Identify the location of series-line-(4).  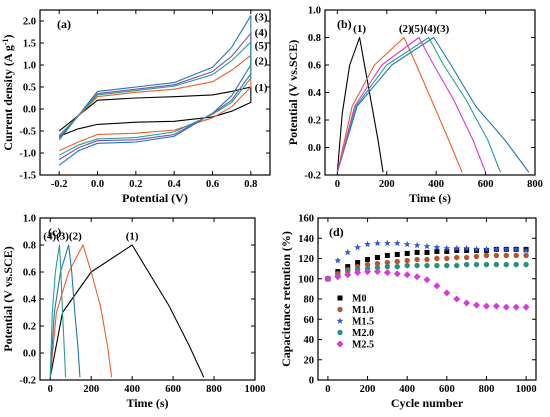
(155, 96).